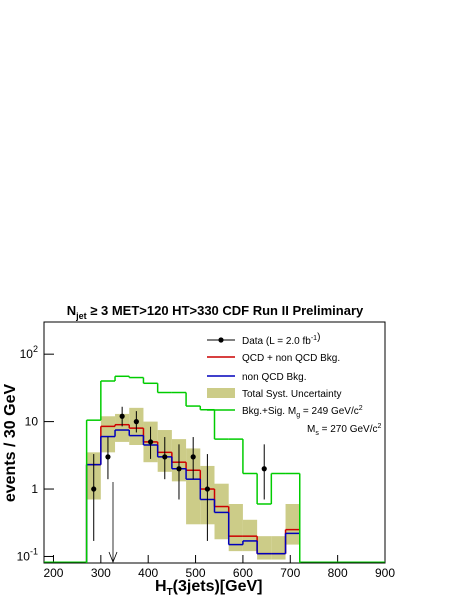 This screenshot has width=463, height=599. I want to click on legend-label: Bkg.+Sig. Mg = 249 GeV/c2, so click(302, 412).